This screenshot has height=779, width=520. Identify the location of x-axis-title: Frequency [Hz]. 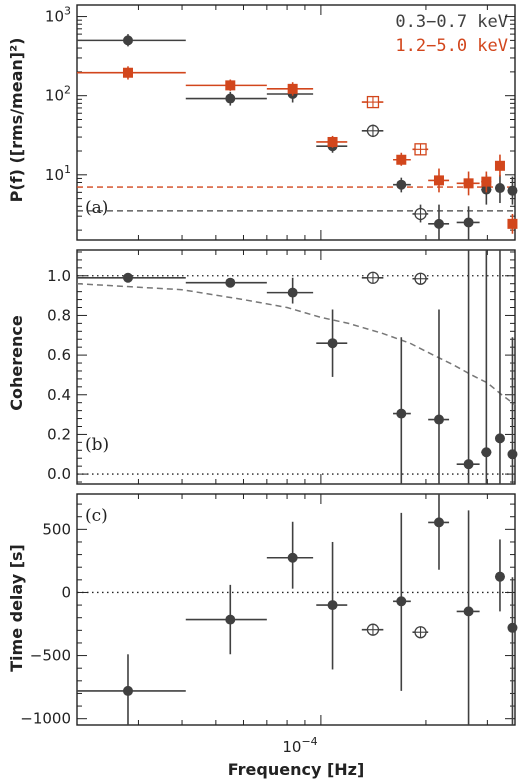
(296, 769).